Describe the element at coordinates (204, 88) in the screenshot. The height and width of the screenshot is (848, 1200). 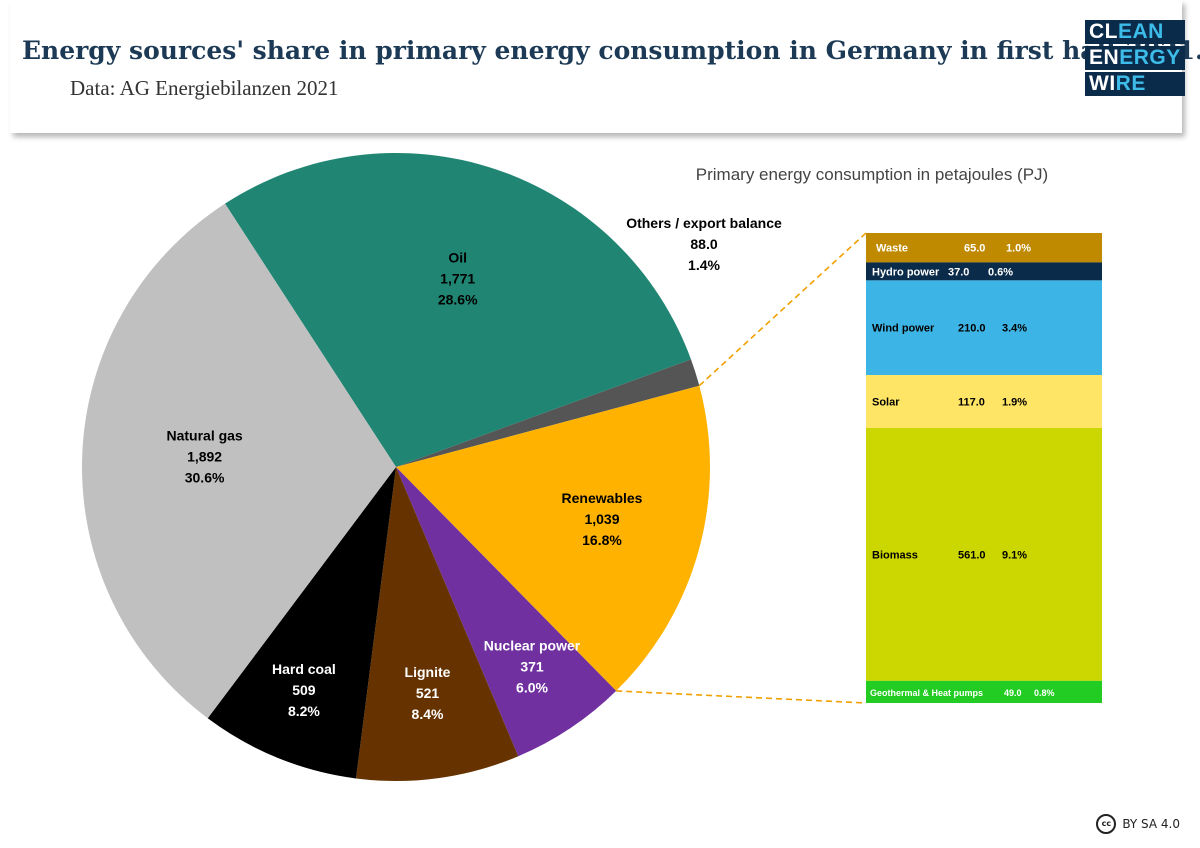
I see `chart-subtitle: Data: AG Energiebilanzen 2021` at that location.